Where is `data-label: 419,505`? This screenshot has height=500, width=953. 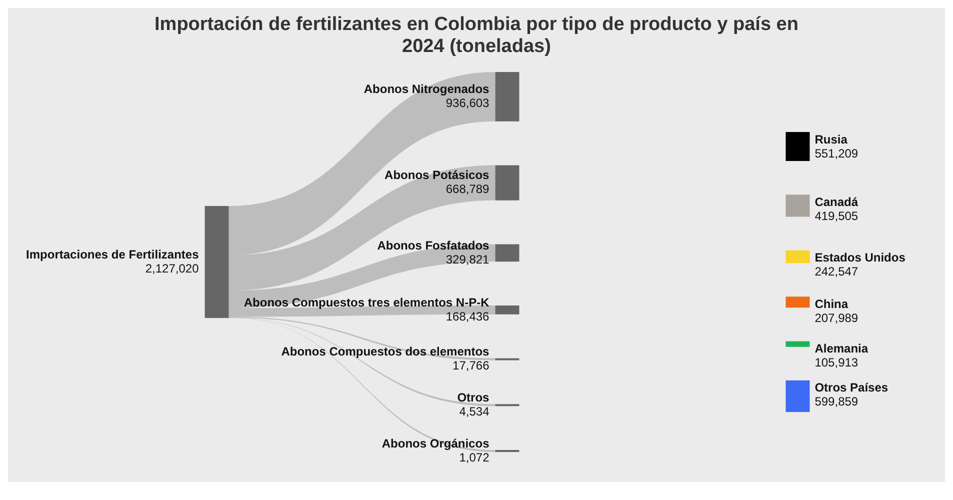
data-label: 419,505 is located at coordinates (836, 215).